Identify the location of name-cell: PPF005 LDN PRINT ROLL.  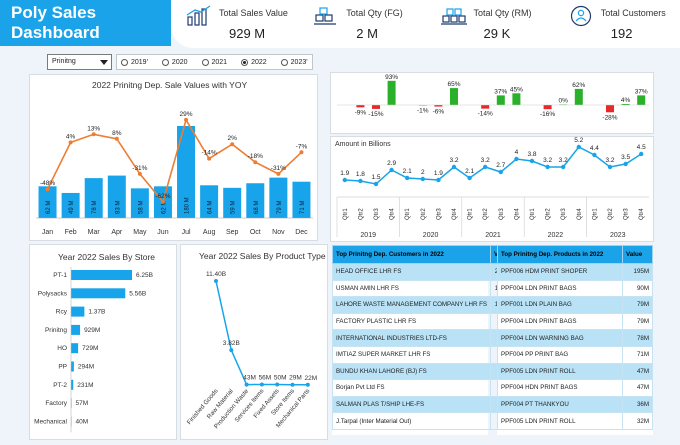
(560, 421).